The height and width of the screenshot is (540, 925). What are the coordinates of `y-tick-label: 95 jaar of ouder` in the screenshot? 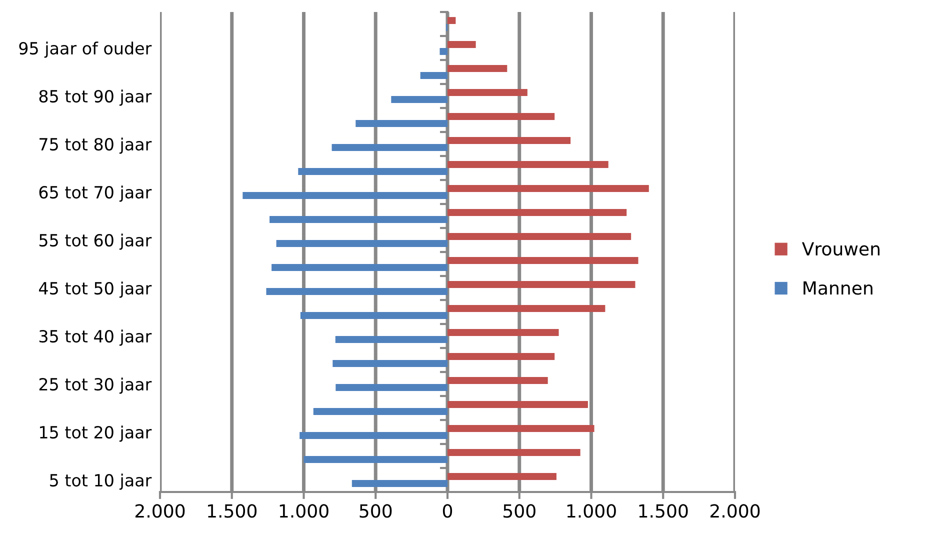 It's located at (85, 50).